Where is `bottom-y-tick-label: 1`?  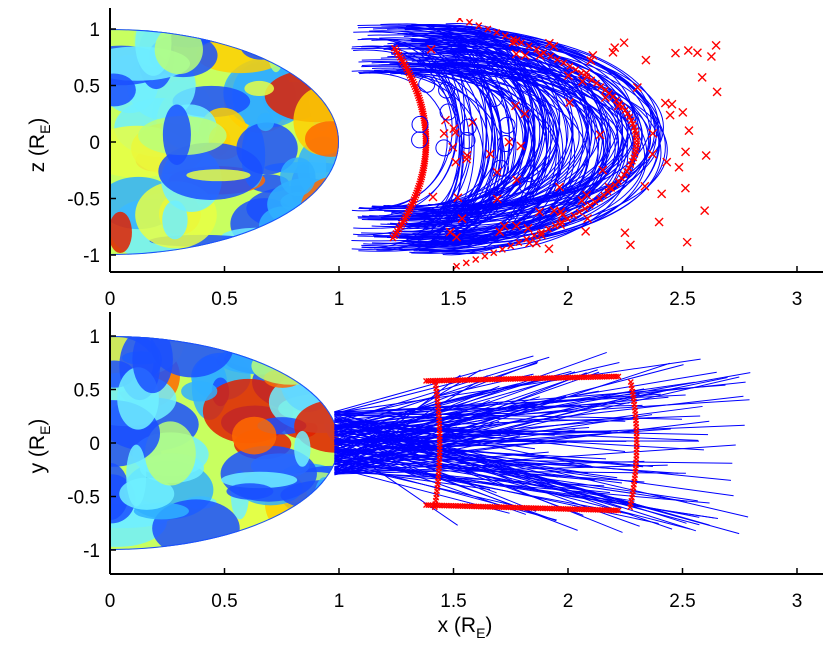
bottom-y-tick-label: 1 is located at coordinates (94, 337).